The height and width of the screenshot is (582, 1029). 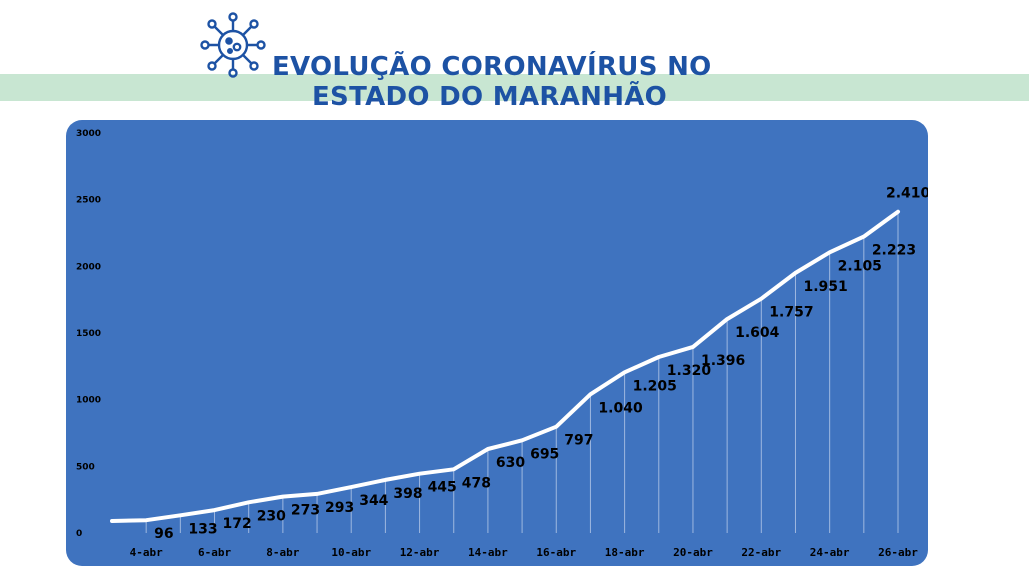 What do you see at coordinates (488, 552) in the screenshot?
I see `x-tick-label: 14-abr` at bounding box center [488, 552].